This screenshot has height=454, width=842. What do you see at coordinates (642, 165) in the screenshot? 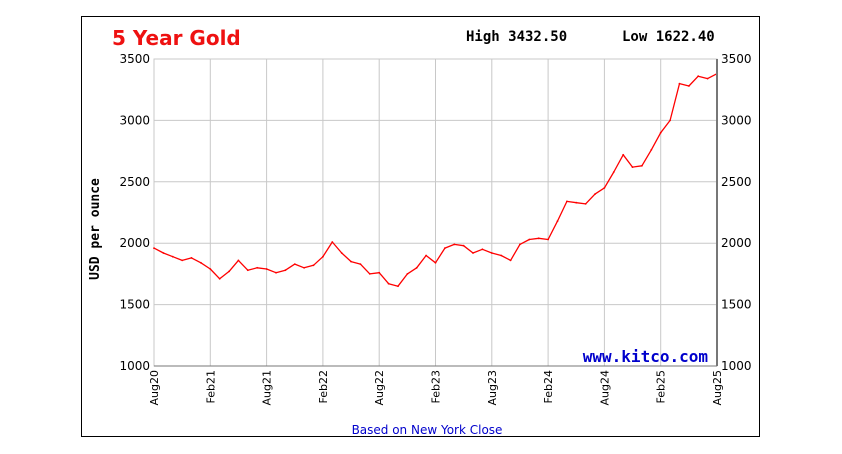
I see `price-point-Dec24` at bounding box center [642, 165].